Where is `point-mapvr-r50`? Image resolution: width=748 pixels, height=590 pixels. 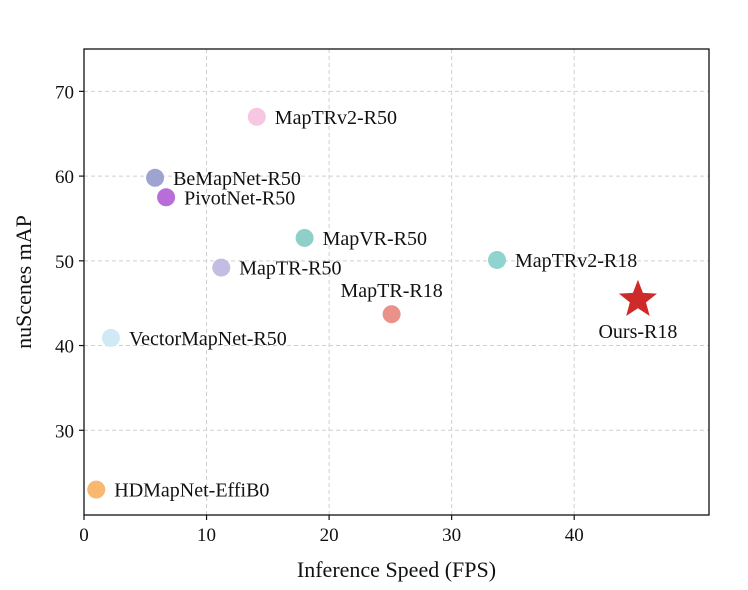
point-mapvr-r50 is located at coordinates (304, 237).